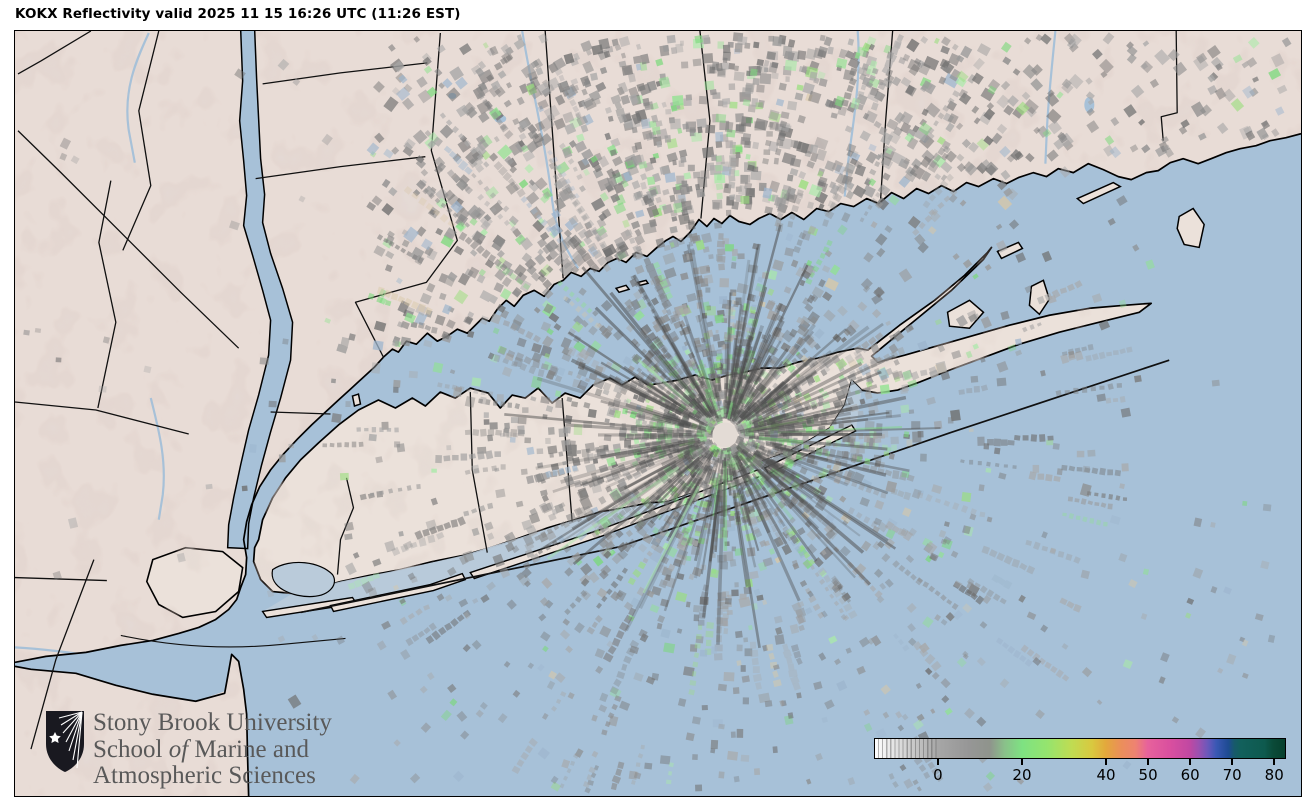 The image size is (1316, 811). I want to click on colorbar-gradient, so click(1080, 748).